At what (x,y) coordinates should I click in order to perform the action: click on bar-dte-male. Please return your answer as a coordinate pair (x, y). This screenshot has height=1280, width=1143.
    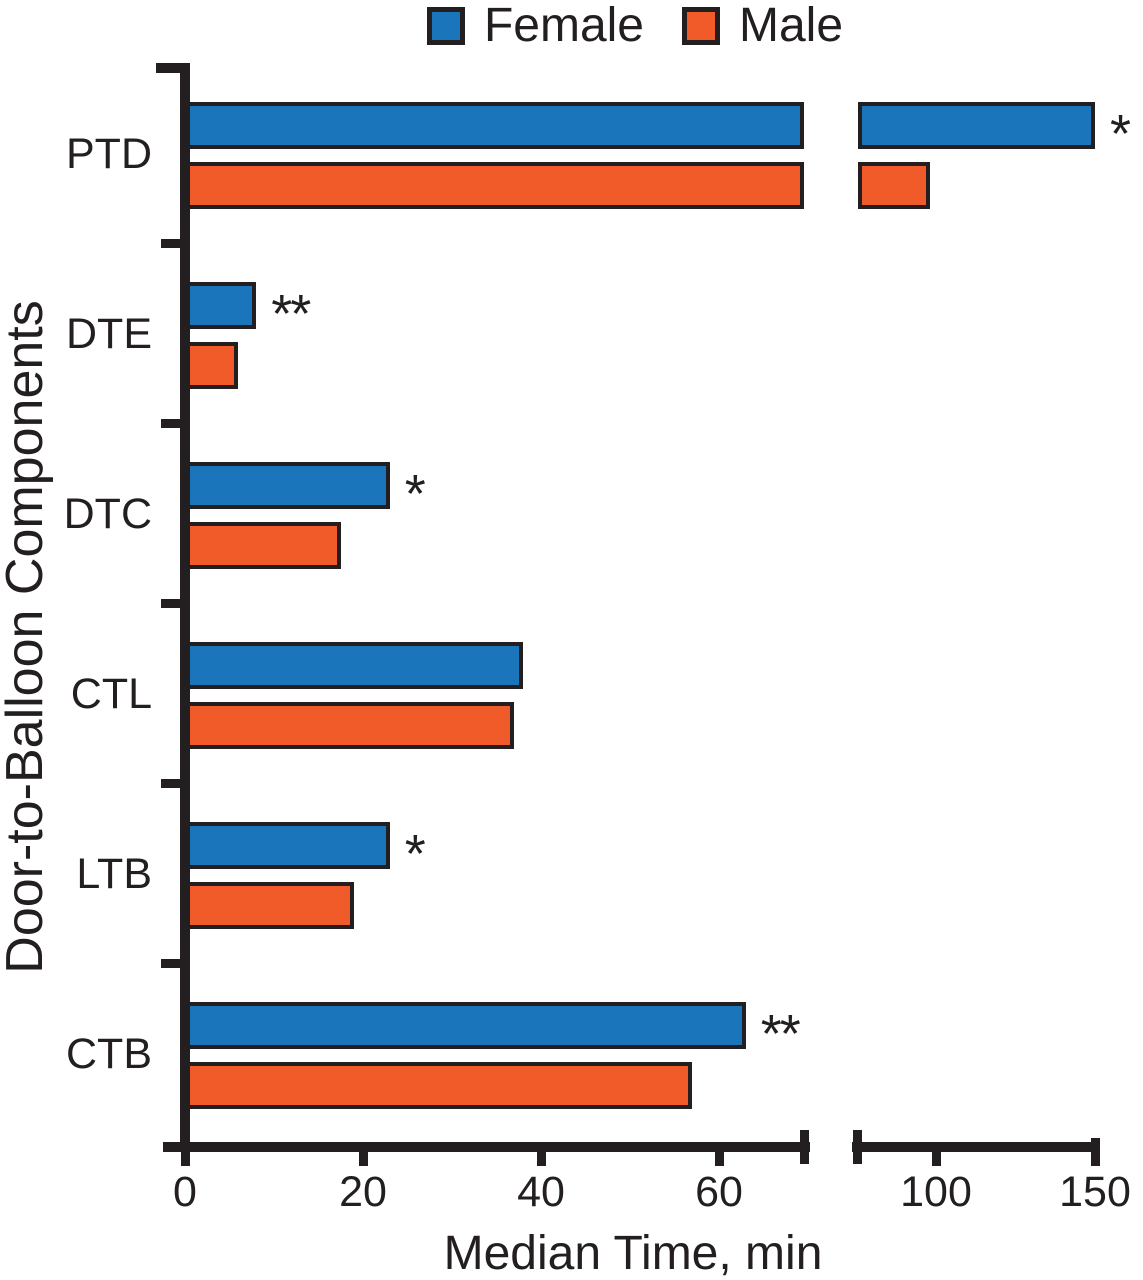
    Looking at the image, I should click on (212, 365).